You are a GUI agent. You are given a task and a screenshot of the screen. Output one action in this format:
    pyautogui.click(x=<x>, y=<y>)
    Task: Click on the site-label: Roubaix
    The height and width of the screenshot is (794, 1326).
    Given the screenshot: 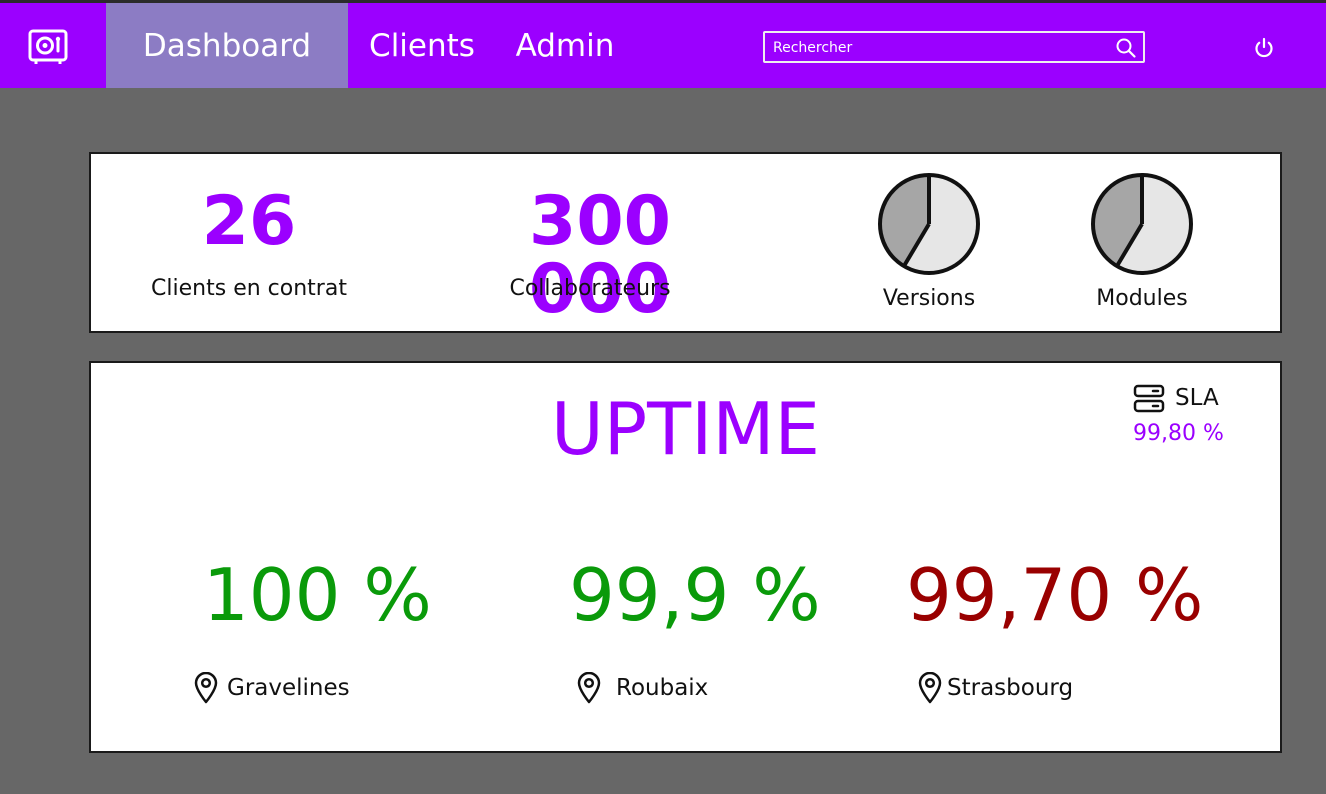 What is the action you would take?
    pyautogui.click(x=662, y=688)
    